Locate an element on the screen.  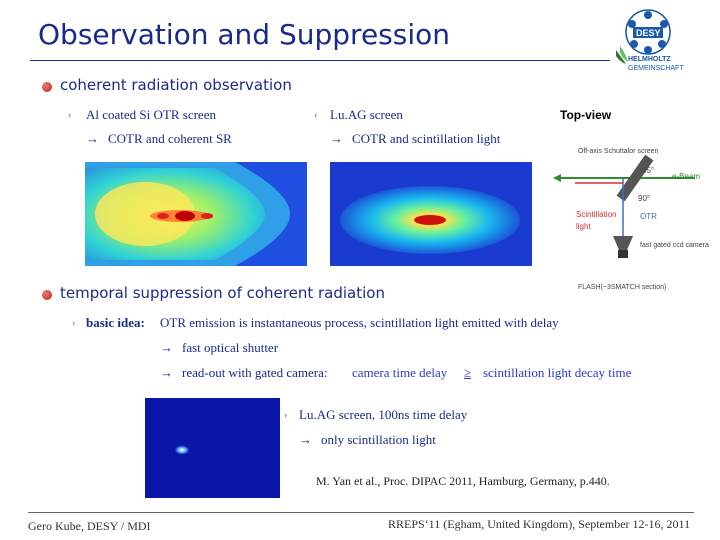
diagram-flash: FLASH(~3SMATCH section) is located at coordinates (622, 287).